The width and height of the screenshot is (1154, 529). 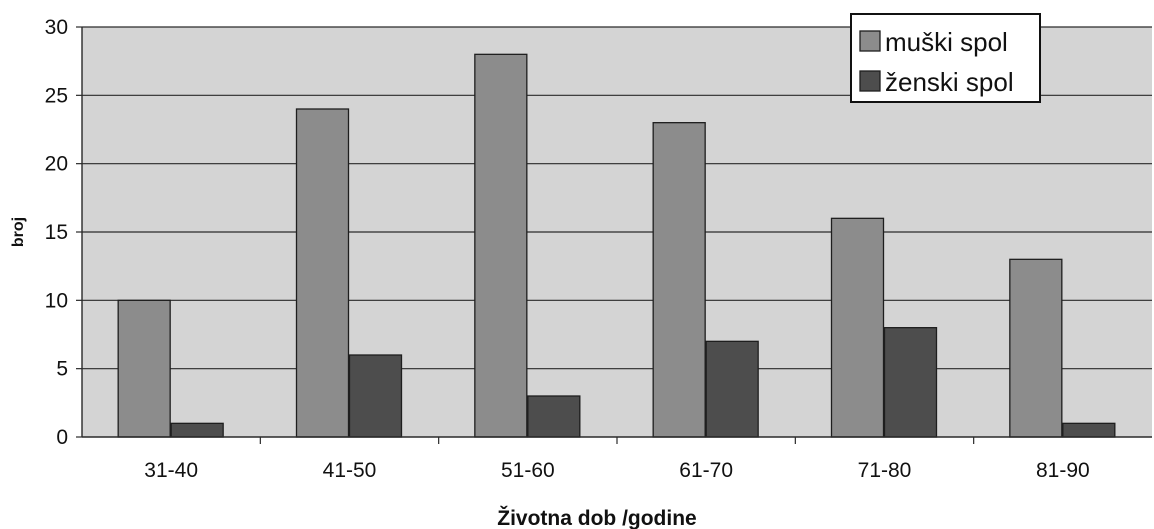 What do you see at coordinates (56, 164) in the screenshot?
I see `y-tick-label: 20` at bounding box center [56, 164].